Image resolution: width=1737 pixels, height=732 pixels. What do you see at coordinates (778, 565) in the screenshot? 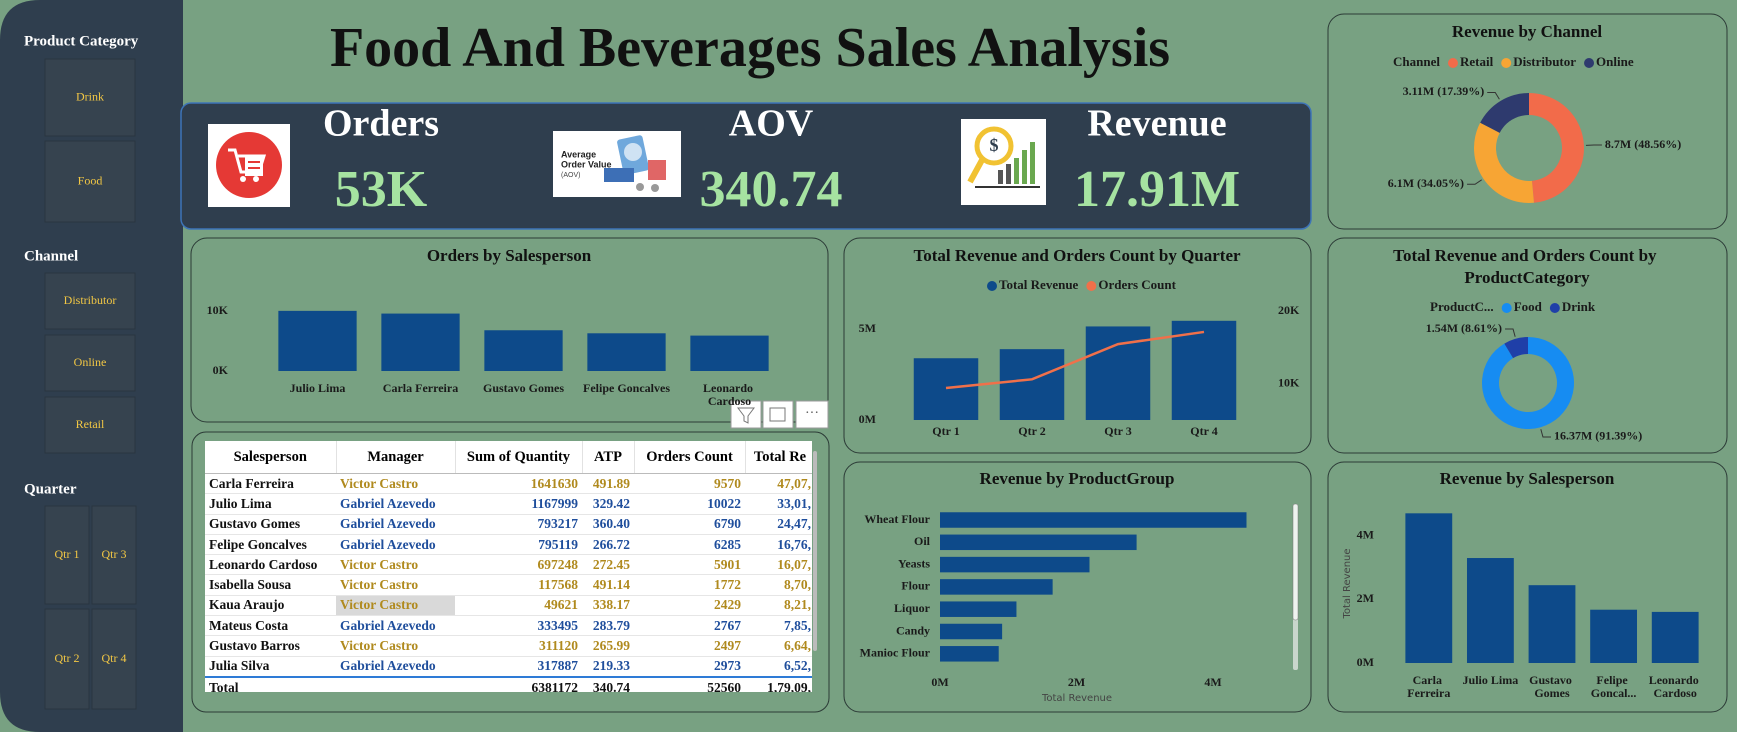
I see `table-cell: 16,07,` at bounding box center [778, 565].